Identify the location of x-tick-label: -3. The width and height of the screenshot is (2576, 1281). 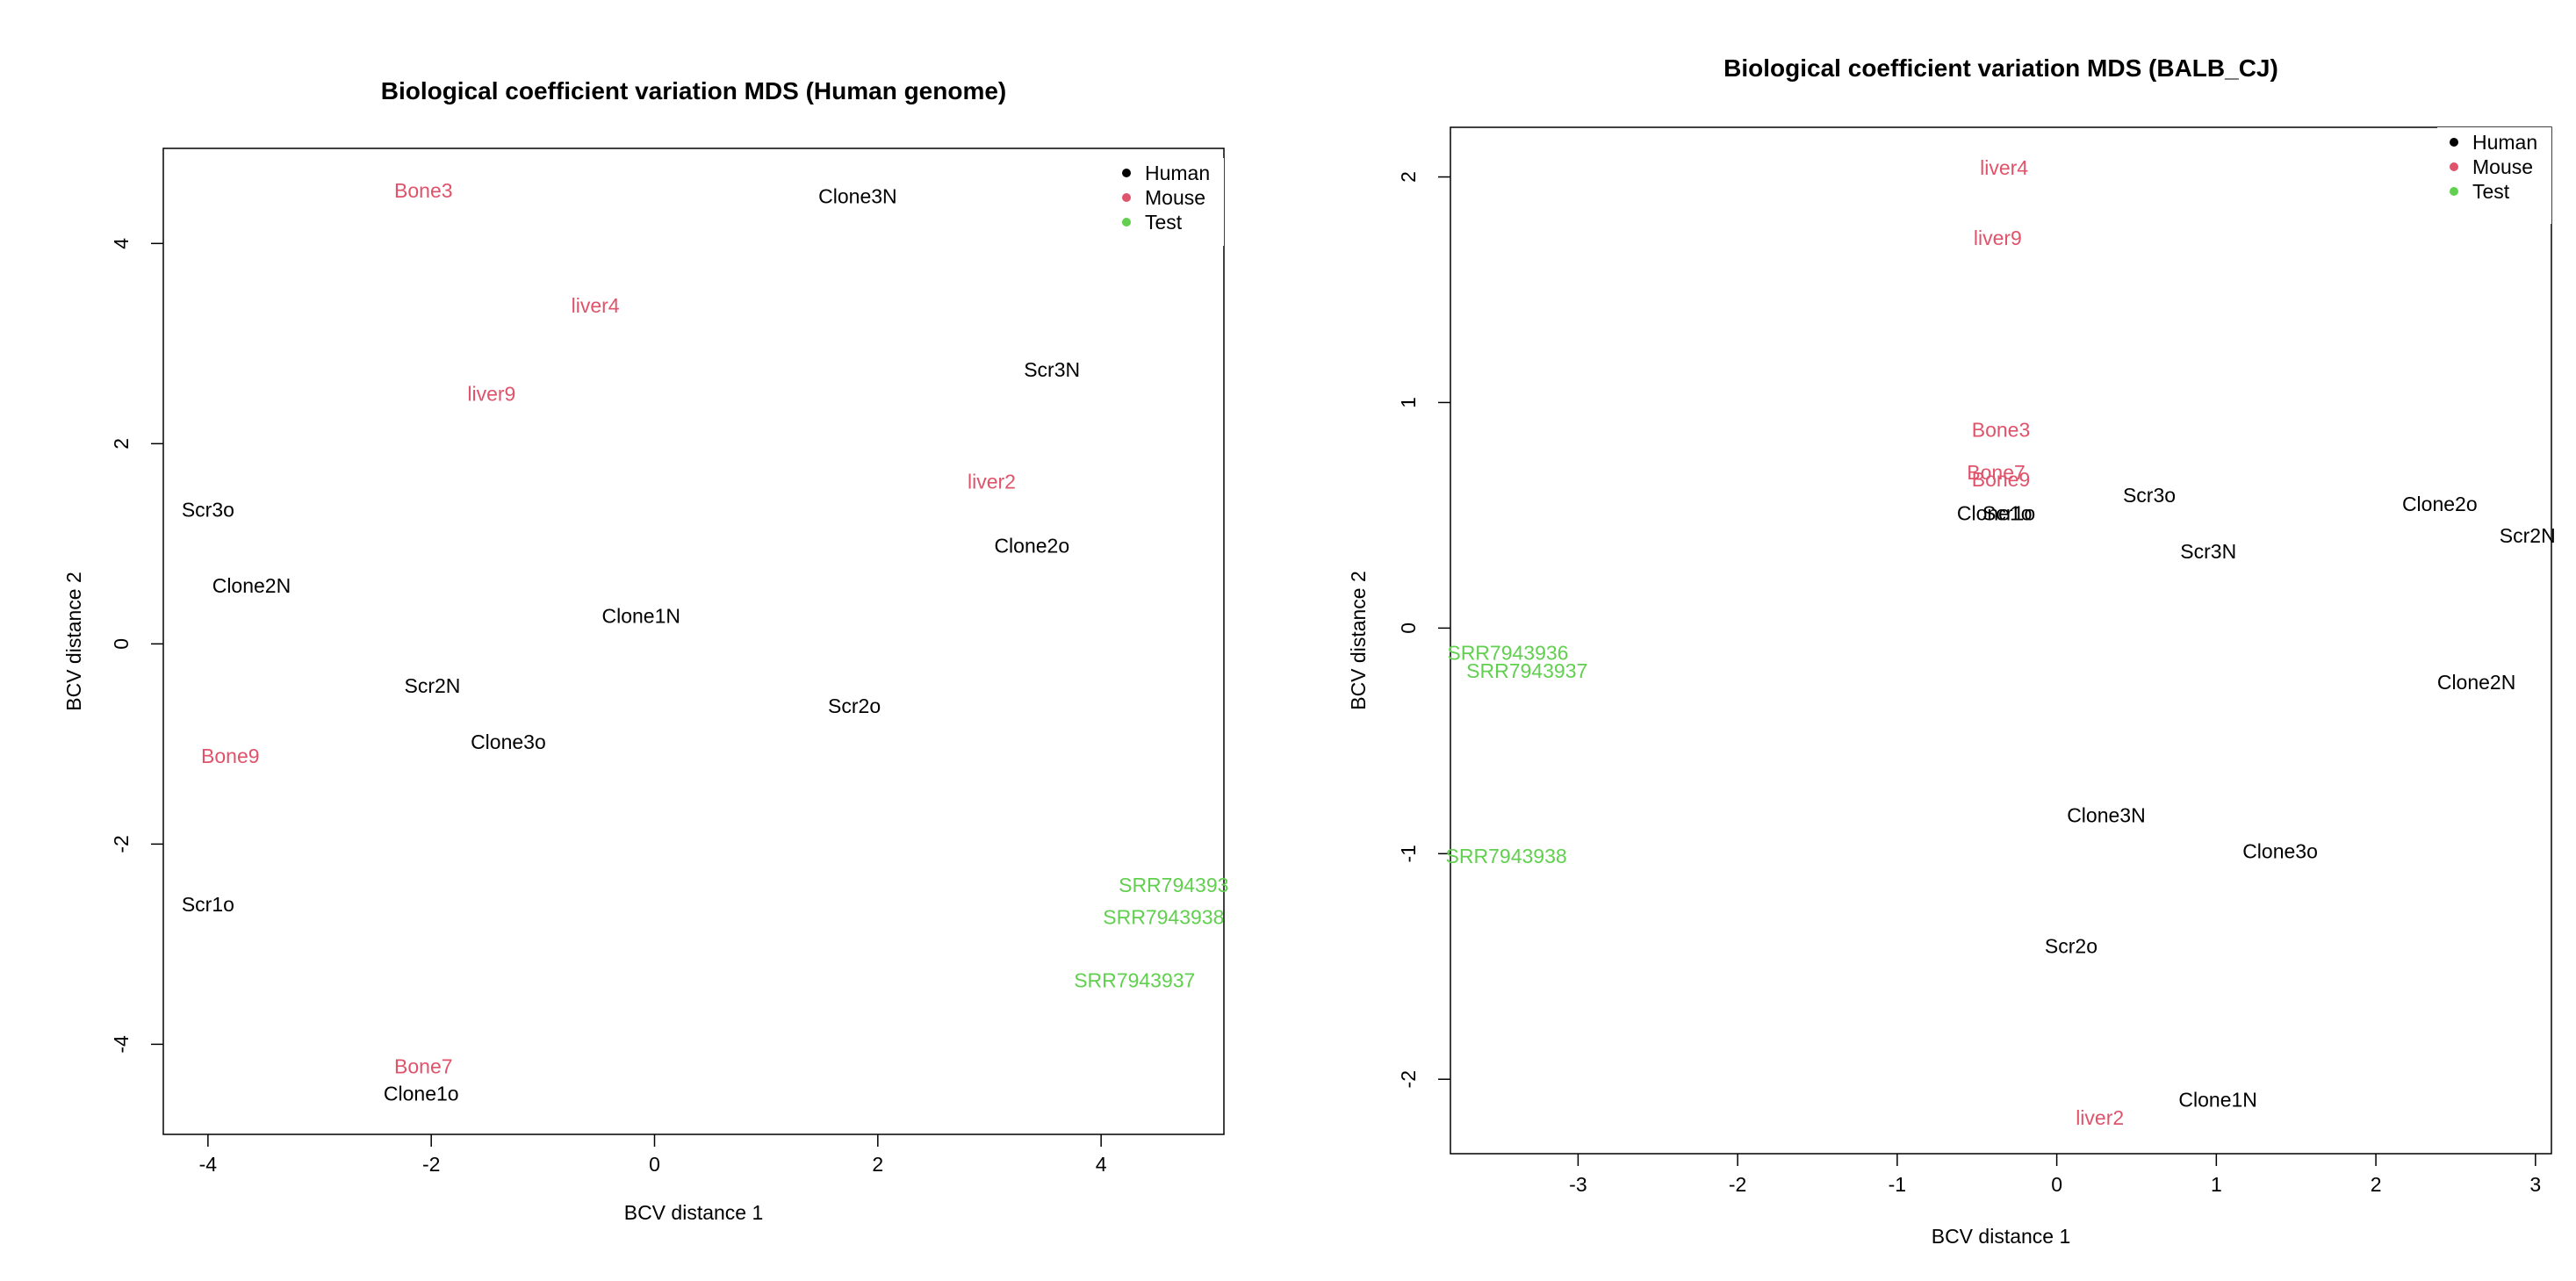
(1578, 1184).